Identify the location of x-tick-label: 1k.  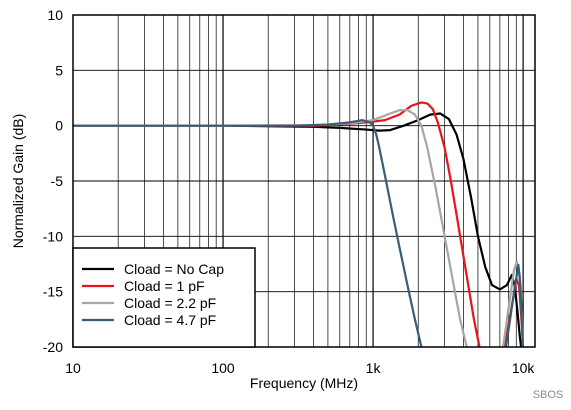
(374, 368).